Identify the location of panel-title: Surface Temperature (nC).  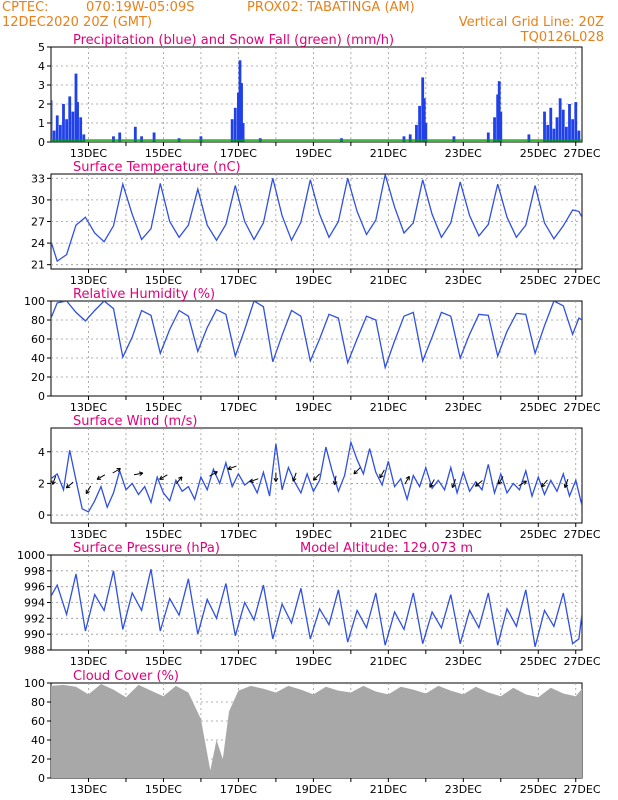
(157, 167).